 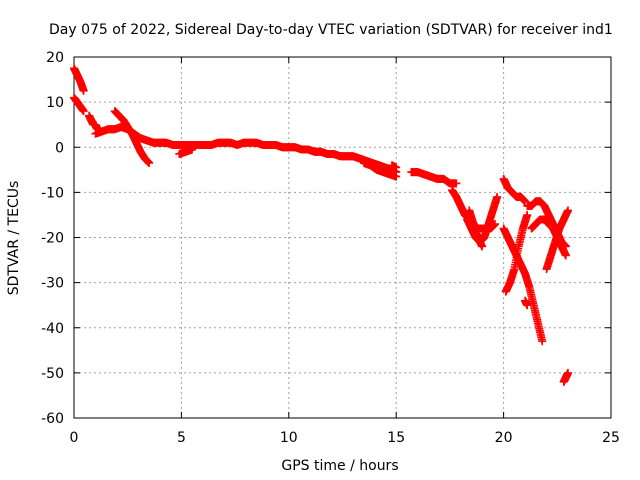 I want to click on y-tick-label: -40, so click(x=52, y=329).